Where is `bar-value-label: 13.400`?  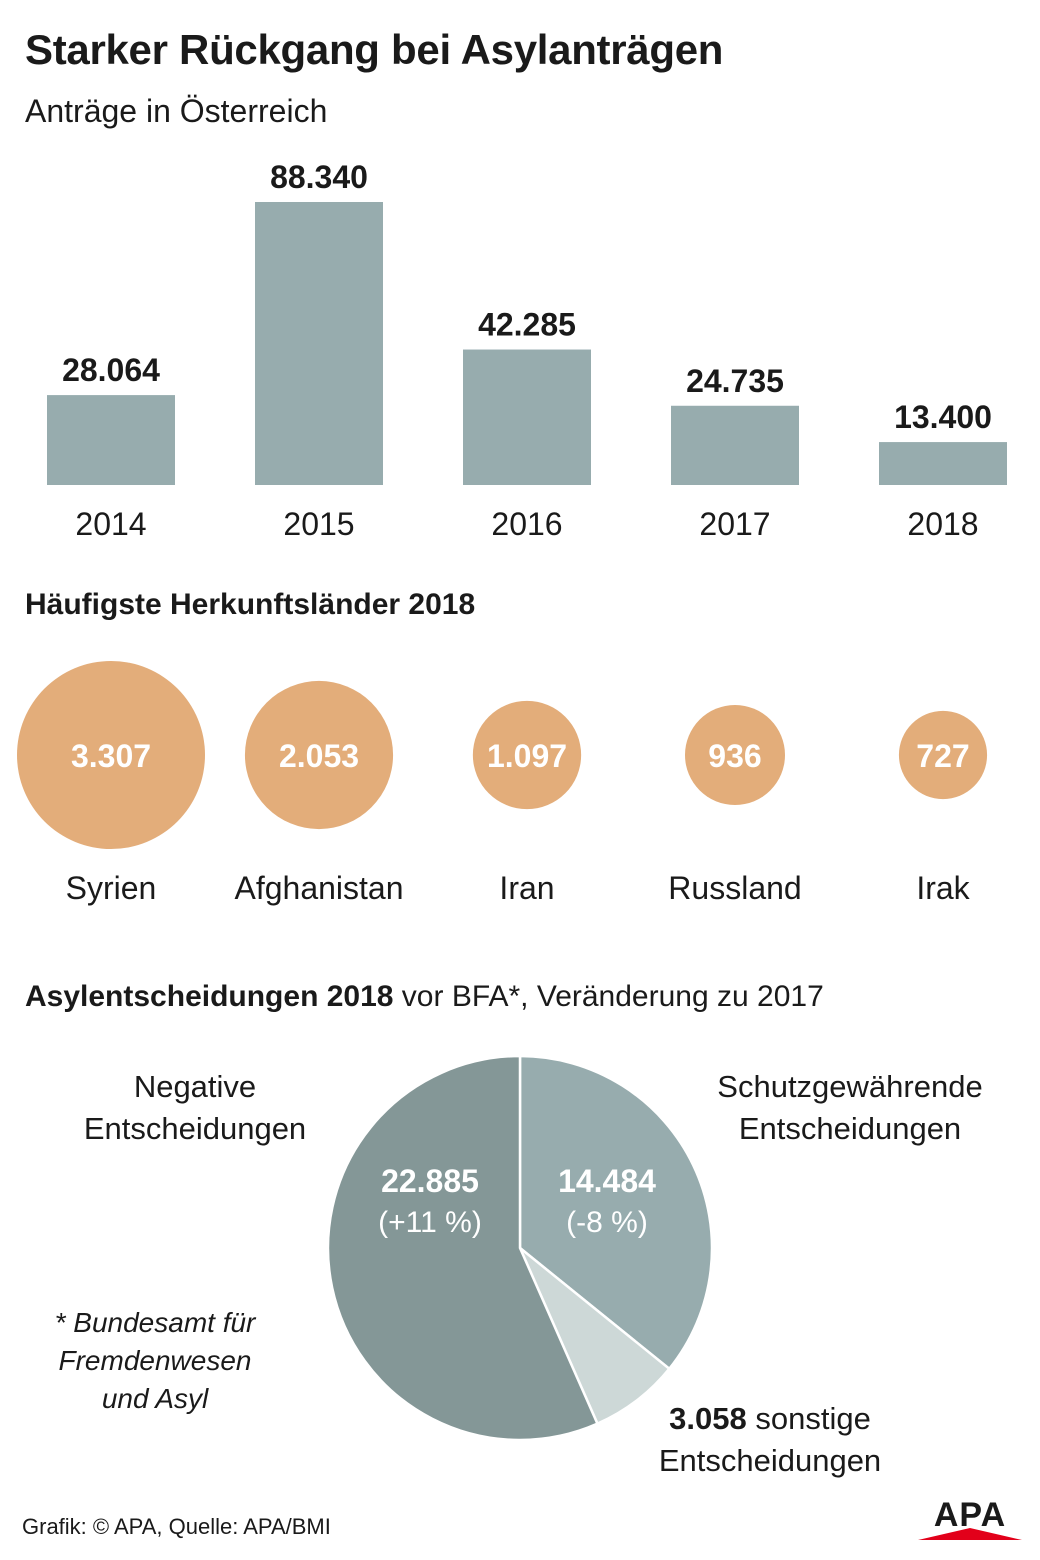
bar-value-label: 13.400 is located at coordinates (943, 417).